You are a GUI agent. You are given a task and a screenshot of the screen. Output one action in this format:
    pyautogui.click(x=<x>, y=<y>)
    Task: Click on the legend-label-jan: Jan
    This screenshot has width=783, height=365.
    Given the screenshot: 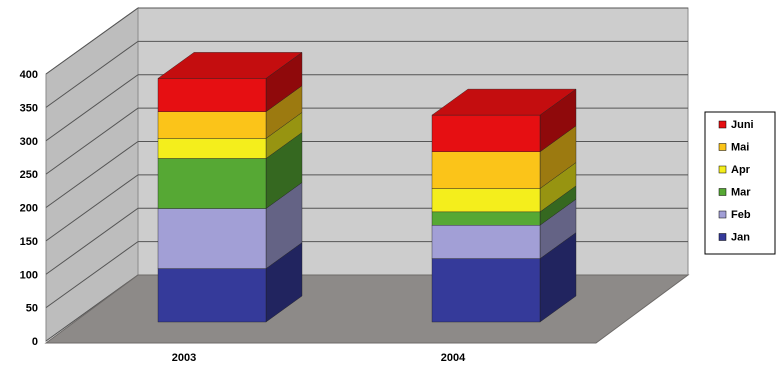 What is the action you would take?
    pyautogui.click(x=740, y=238)
    